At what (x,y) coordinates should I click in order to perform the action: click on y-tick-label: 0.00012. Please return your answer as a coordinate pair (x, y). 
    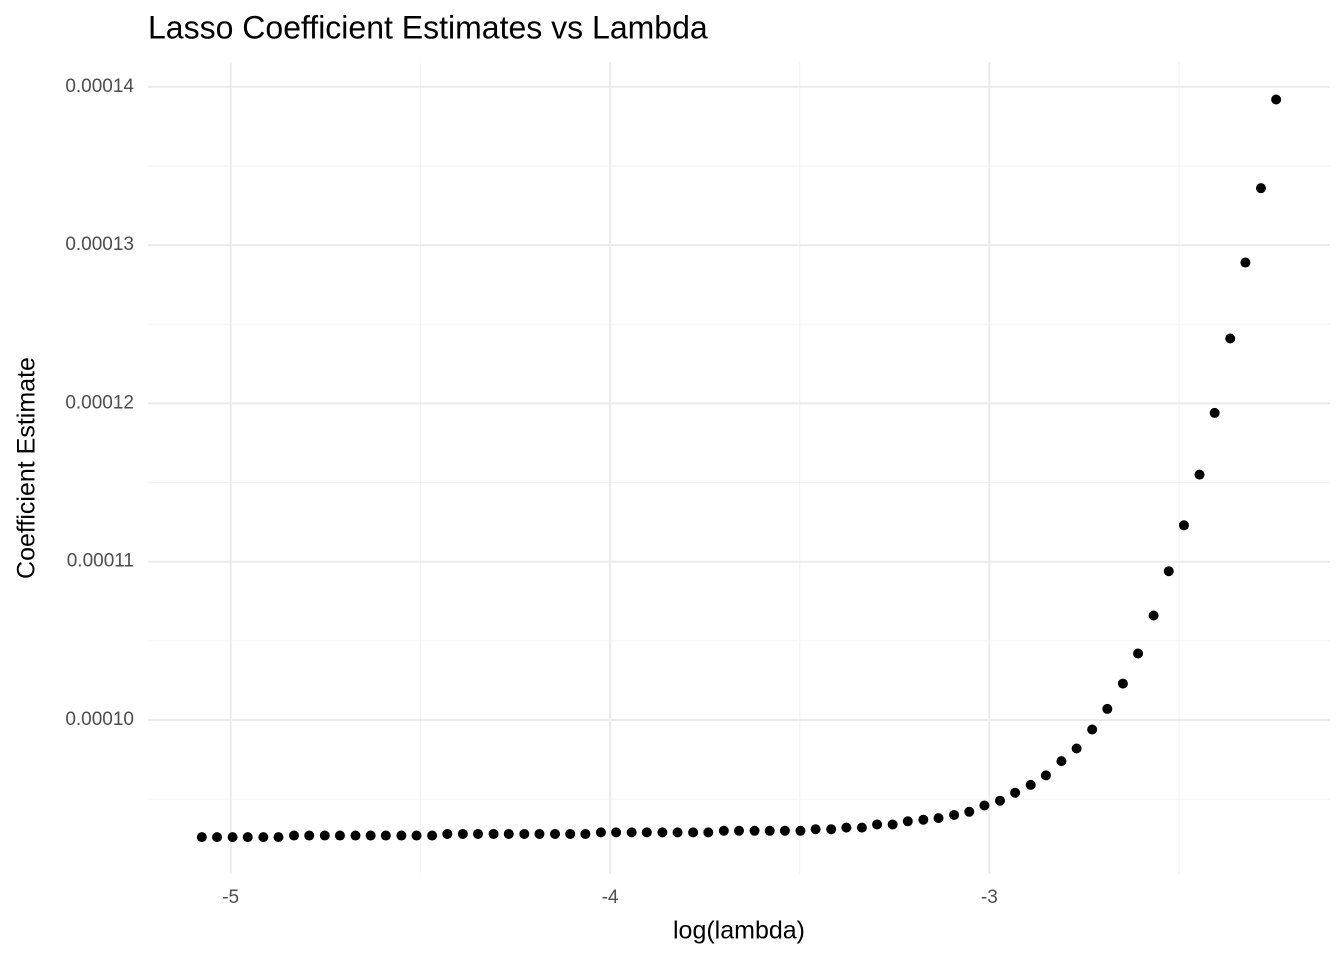
    Looking at the image, I should click on (99, 402).